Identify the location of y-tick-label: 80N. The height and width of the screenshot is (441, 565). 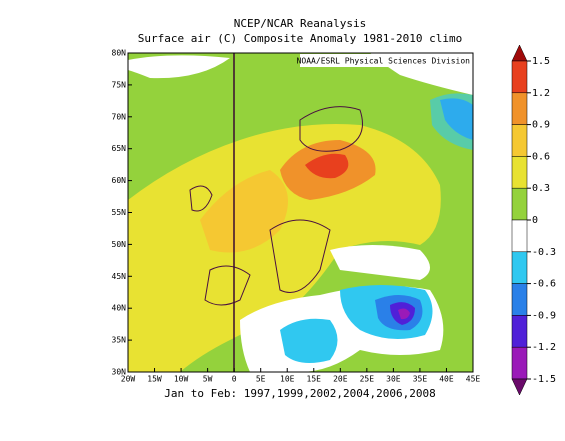
(119, 53).